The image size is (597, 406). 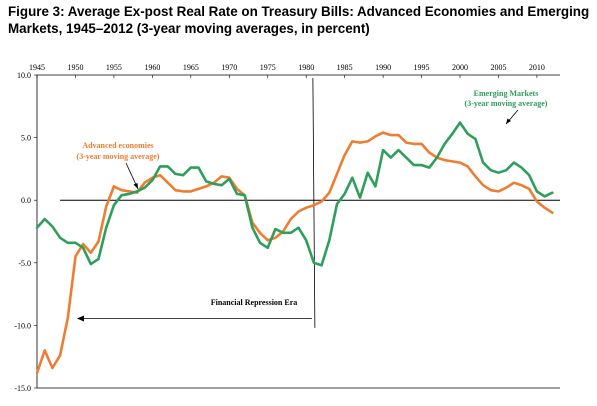 I want to click on x-tick-label: 2000, so click(x=460, y=67).